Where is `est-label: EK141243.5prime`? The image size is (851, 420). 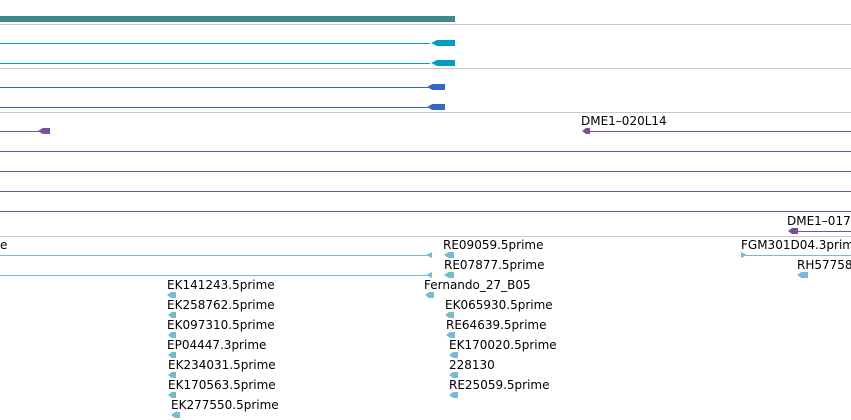
est-label: EK141243.5prime is located at coordinates (221, 285).